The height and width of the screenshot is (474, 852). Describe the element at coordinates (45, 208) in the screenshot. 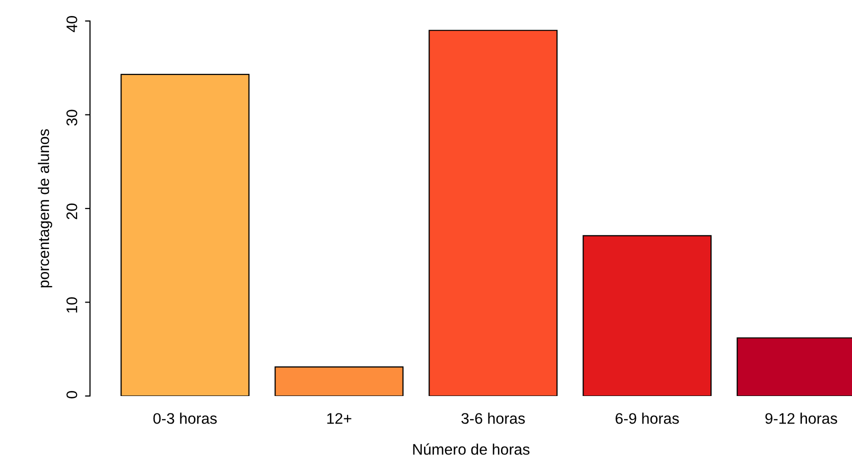

I see `y-axis-title: porcentagem de alunos` at that location.